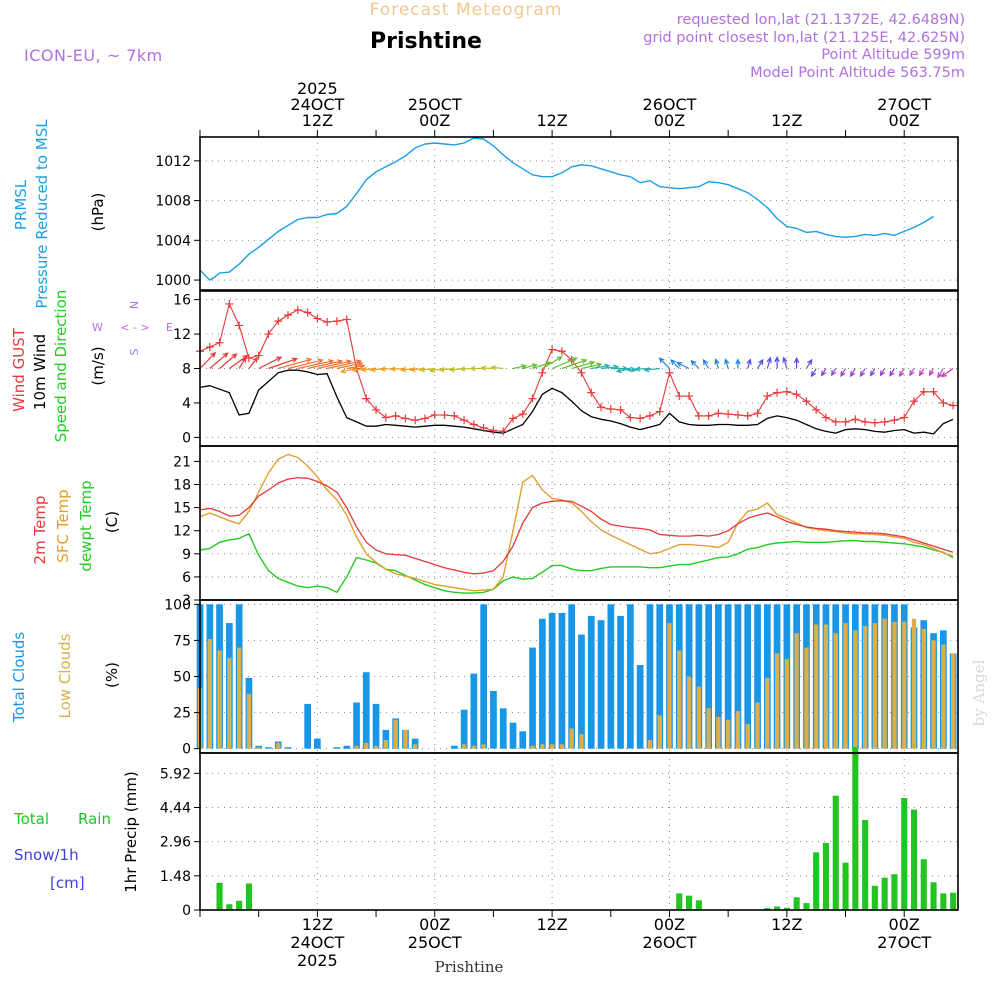  I want to click on dewpt-series-line, so click(576, 563).